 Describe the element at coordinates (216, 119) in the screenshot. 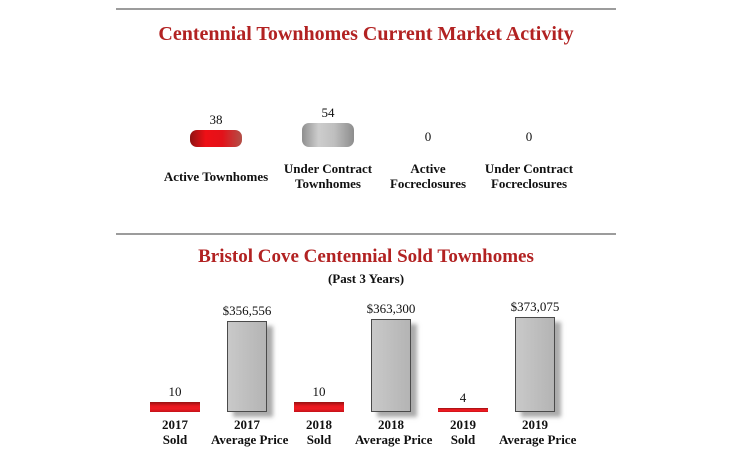

I see `bar-value-label: 38` at that location.